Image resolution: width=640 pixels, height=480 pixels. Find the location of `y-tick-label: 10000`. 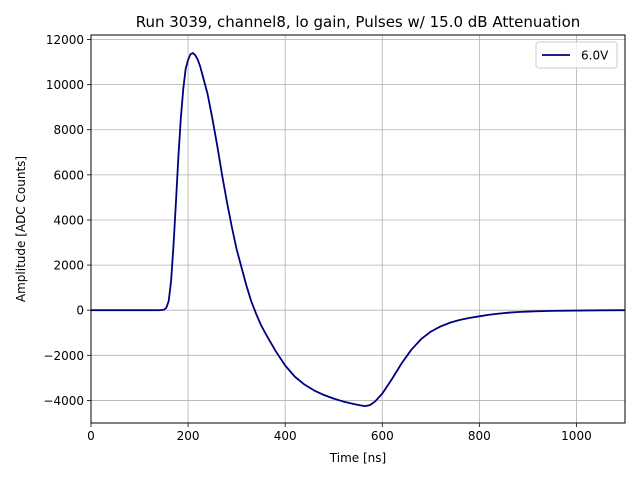

y-tick-label: 10000 is located at coordinates (65, 85).